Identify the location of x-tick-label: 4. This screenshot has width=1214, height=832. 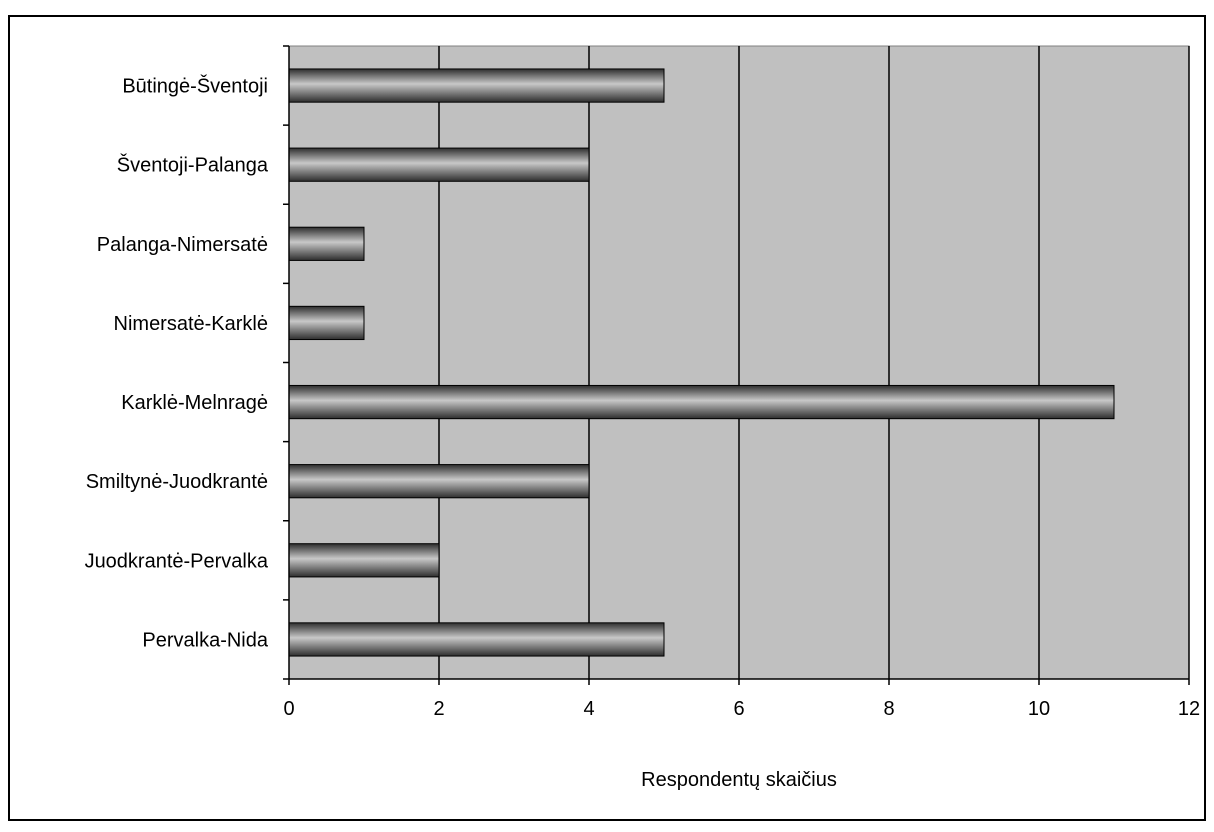
(588, 709).